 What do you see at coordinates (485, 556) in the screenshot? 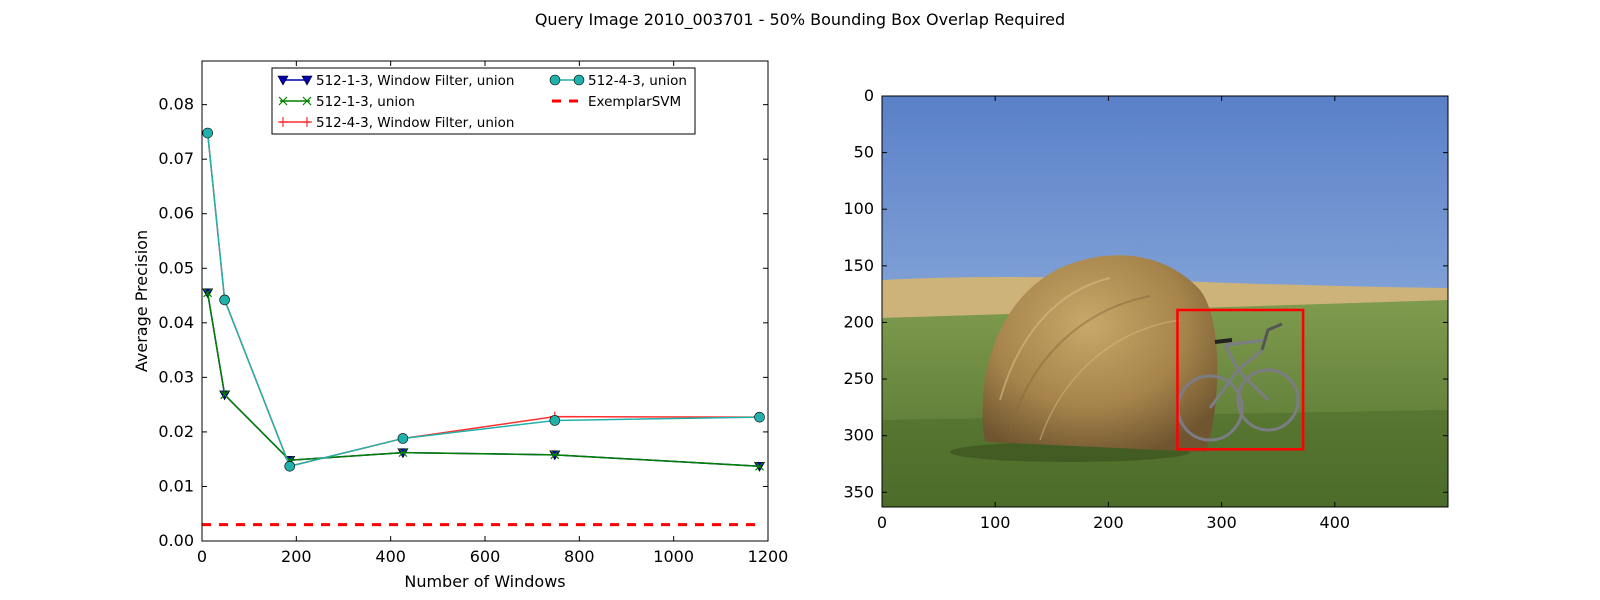
I see `x-tick-label: 600` at bounding box center [485, 556].